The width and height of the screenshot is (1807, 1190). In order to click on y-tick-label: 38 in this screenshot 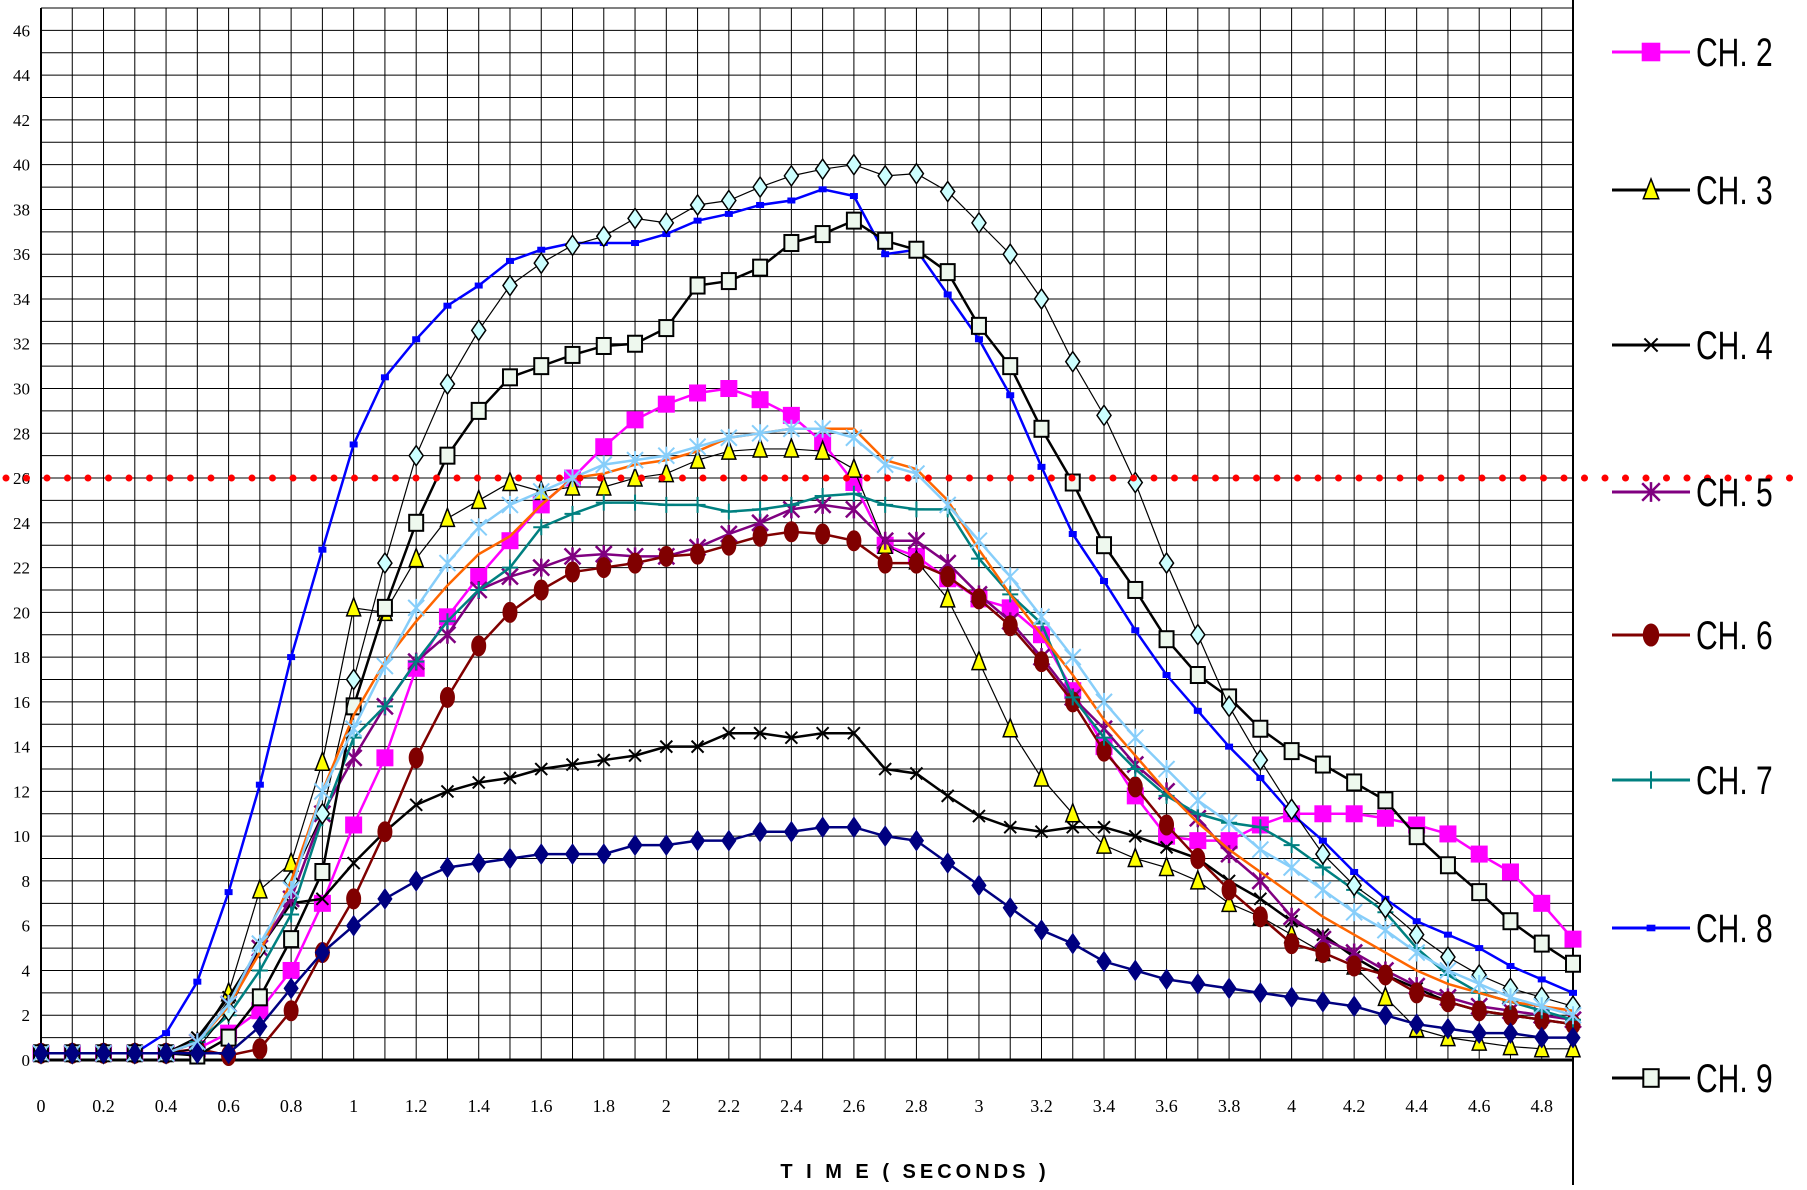, I will do `click(21, 209)`.